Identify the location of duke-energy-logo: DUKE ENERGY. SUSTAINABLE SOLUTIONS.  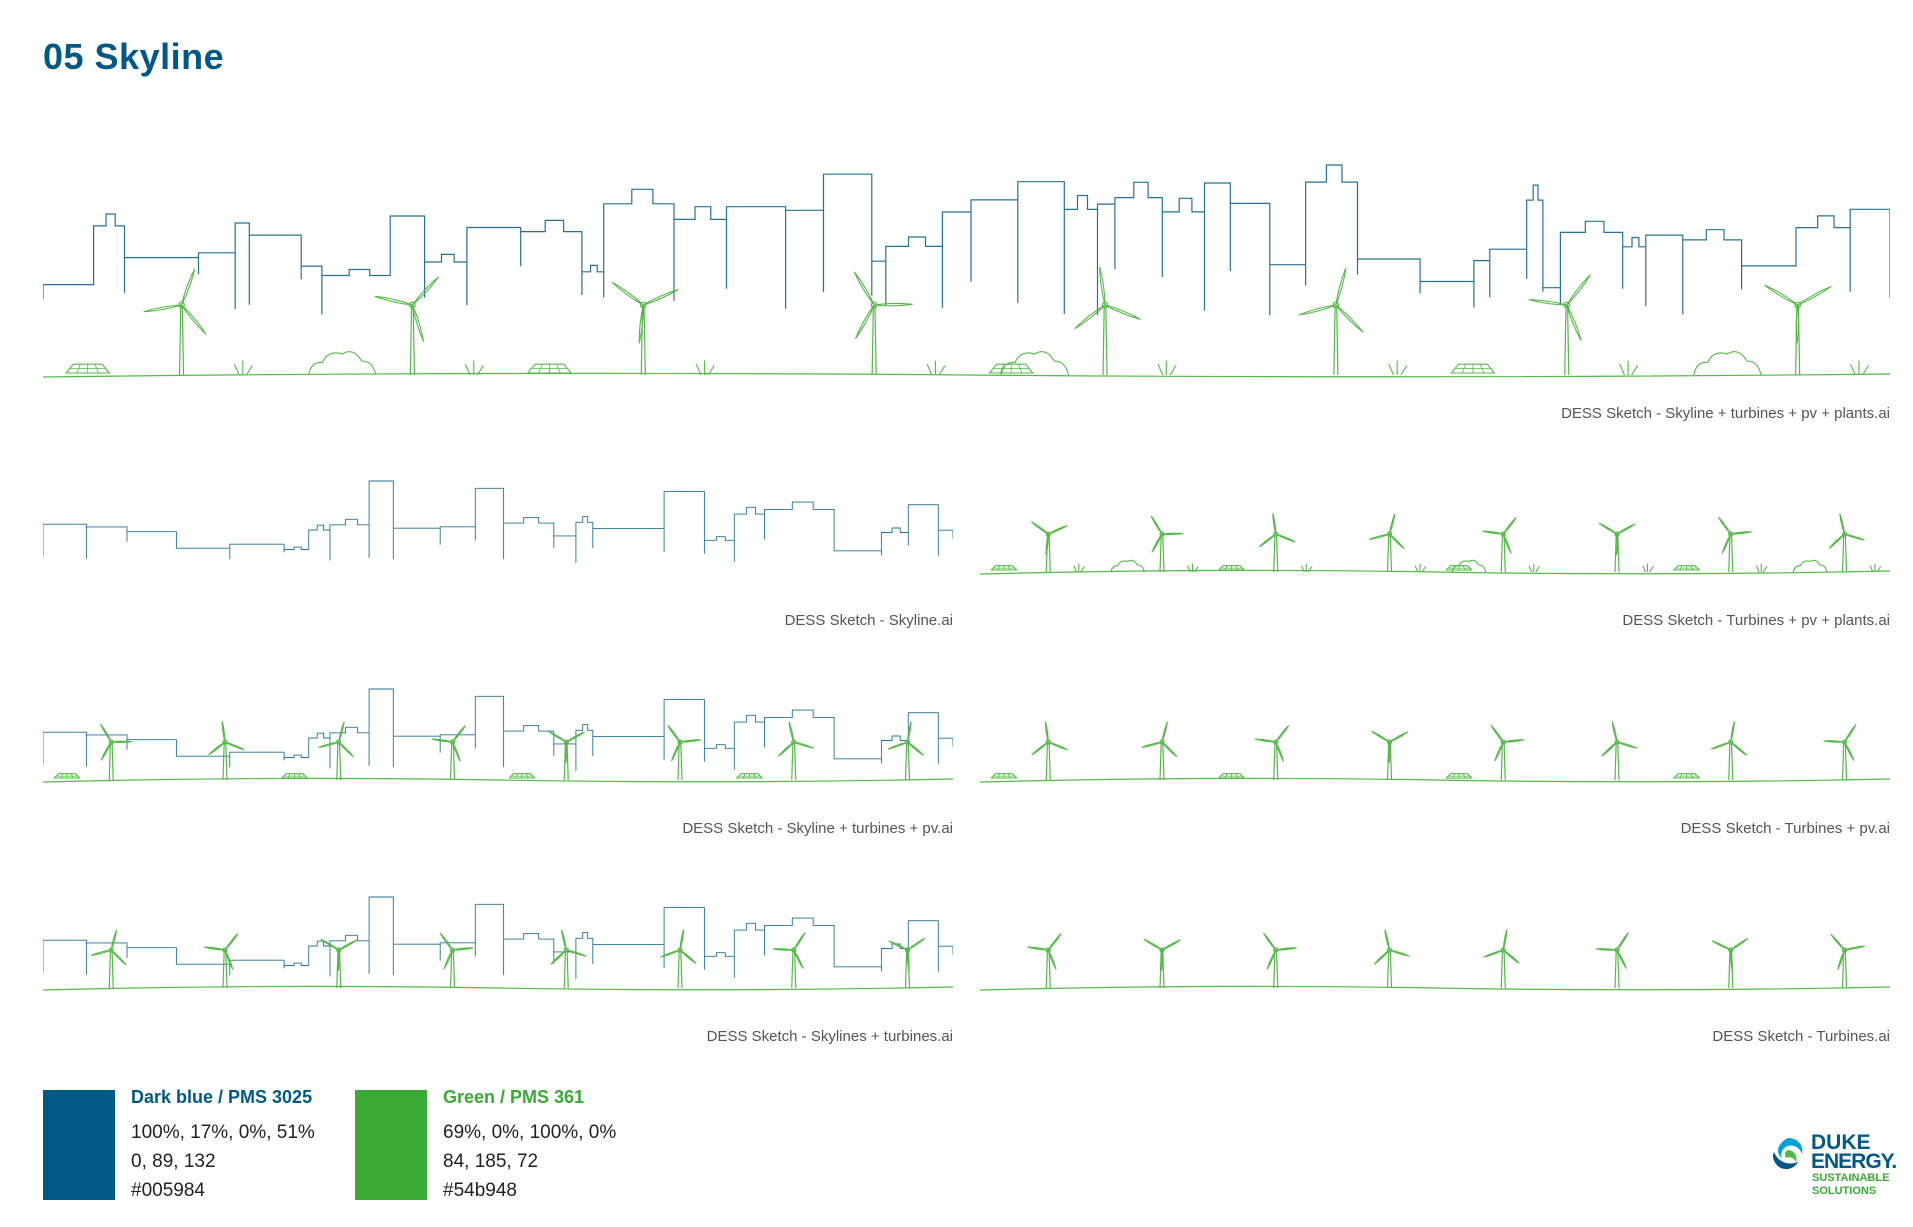
(1827, 1166).